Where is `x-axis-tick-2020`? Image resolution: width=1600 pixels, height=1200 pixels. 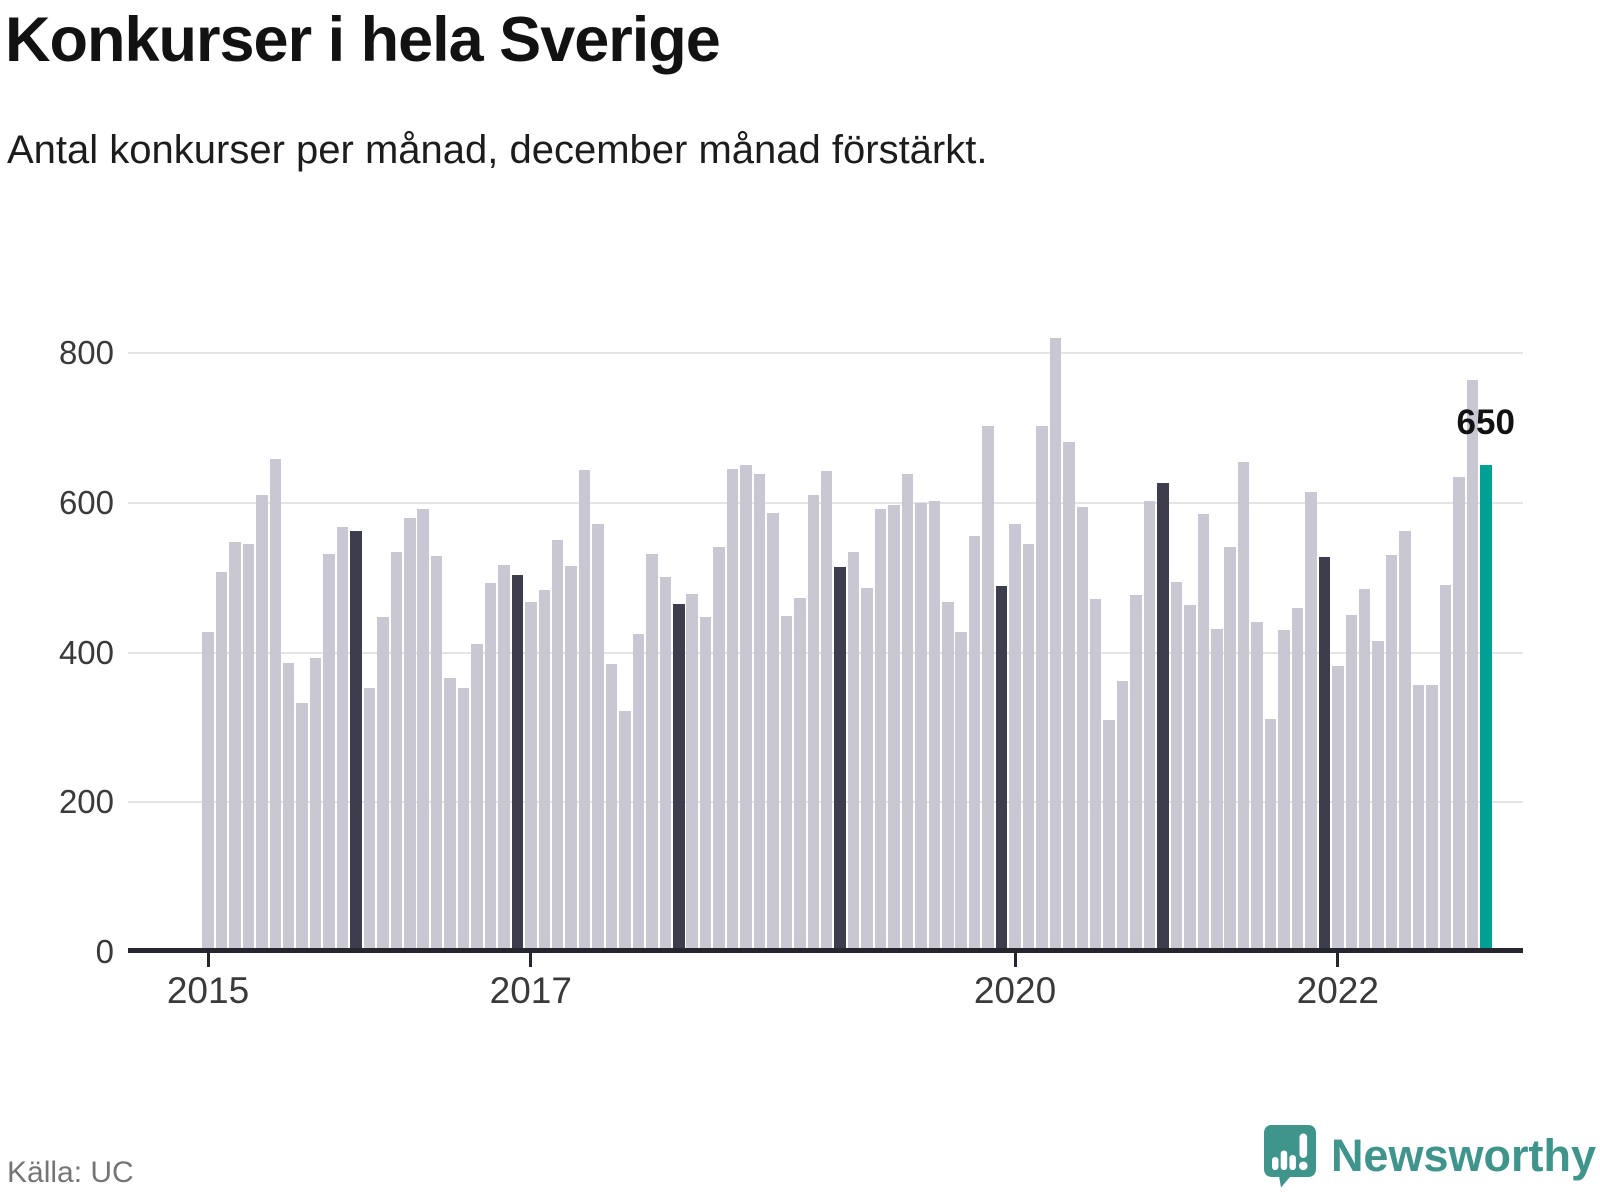
x-axis-tick-2020 is located at coordinates (1015, 960).